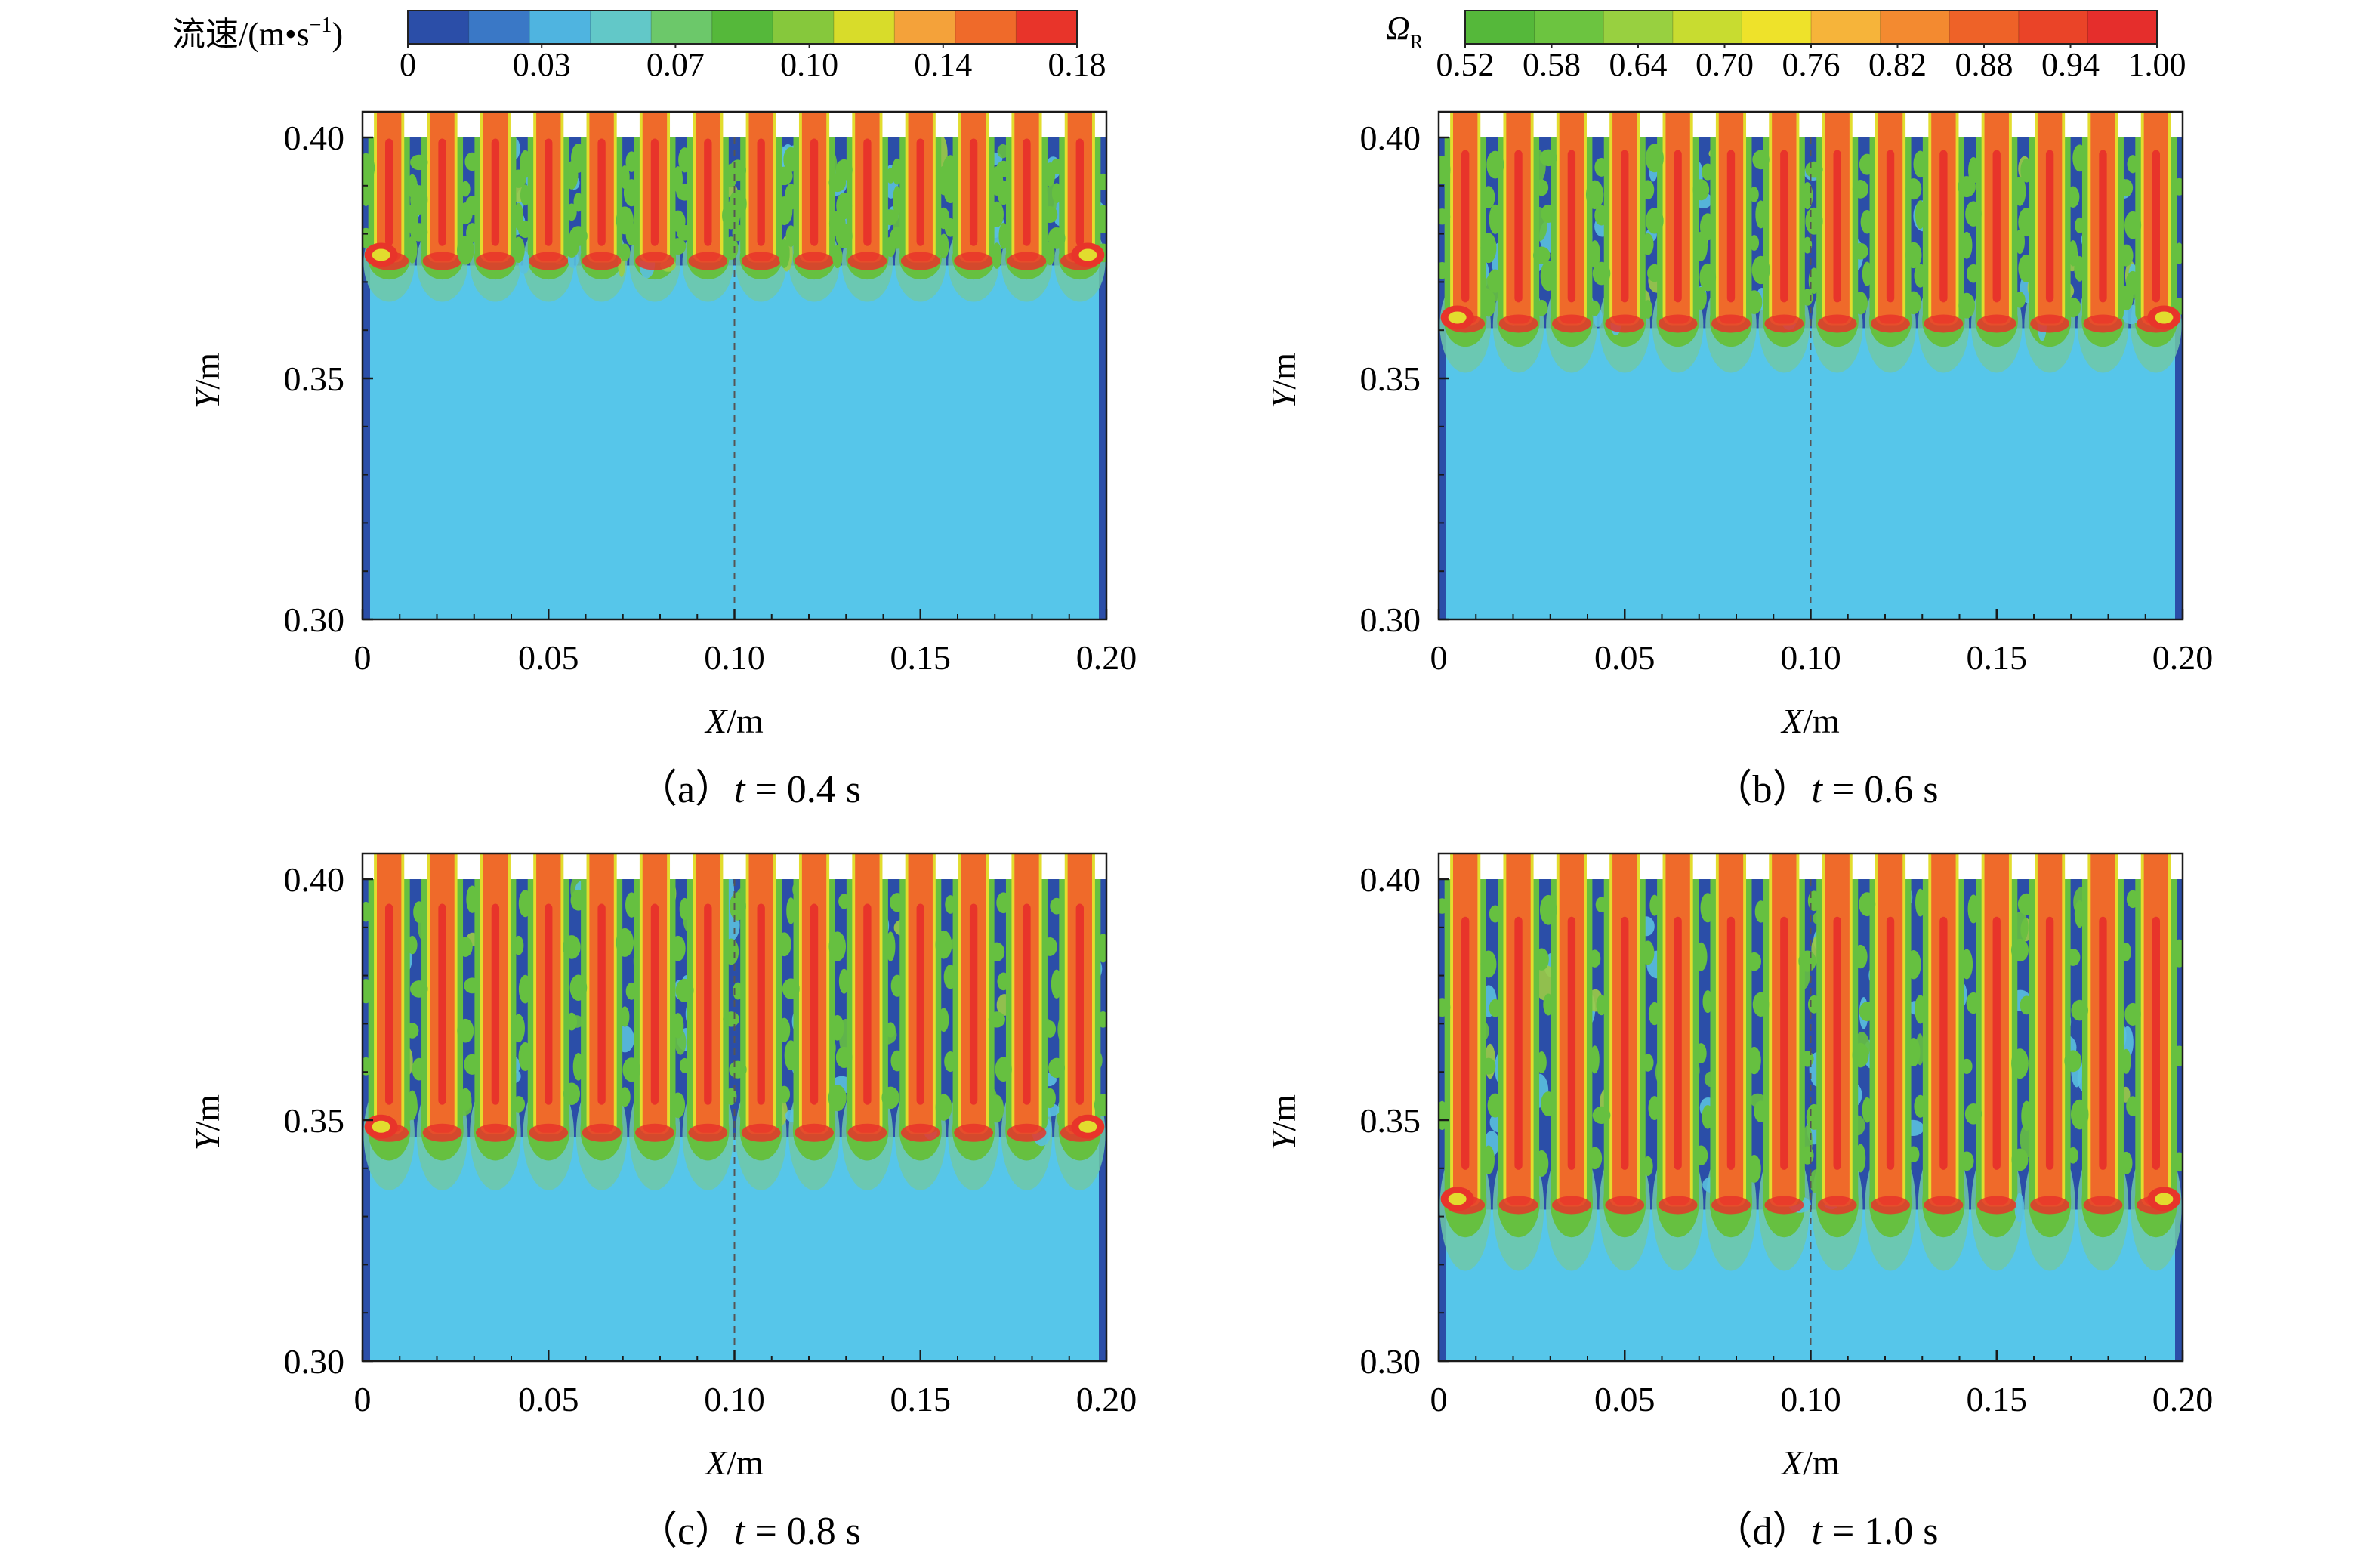 This screenshot has height=1568, width=2379. Describe the element at coordinates (1880, 1531) in the screenshot. I see `caption-rest: = 1.0 s` at that location.